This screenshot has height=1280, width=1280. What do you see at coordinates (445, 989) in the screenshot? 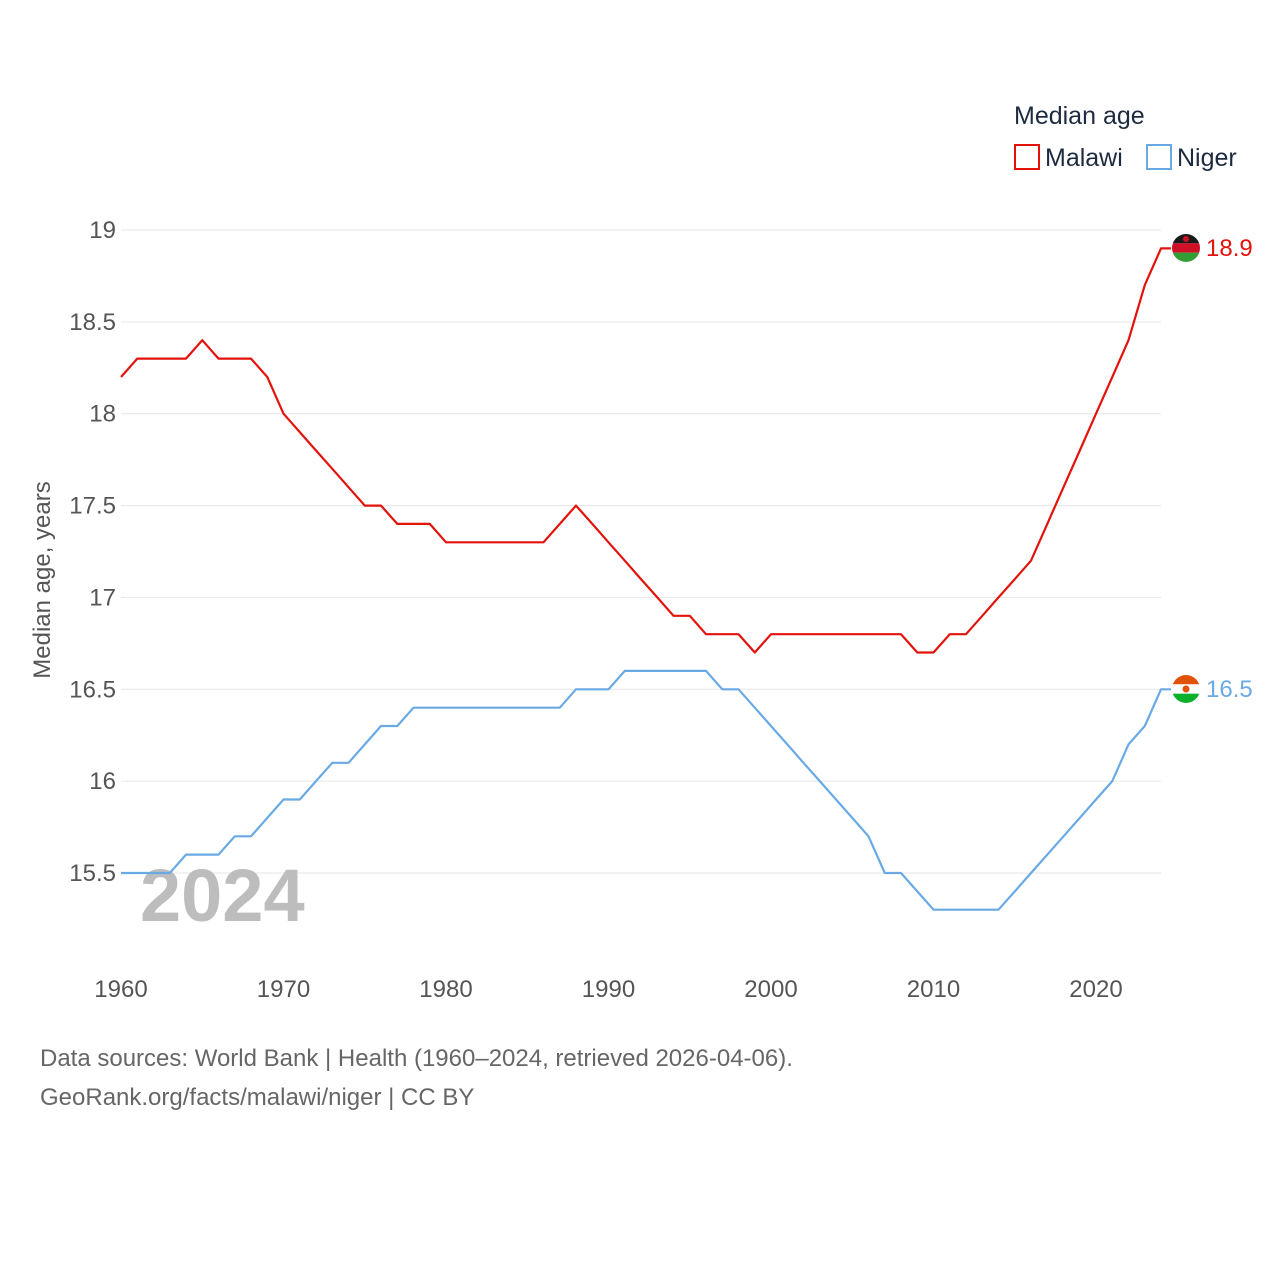
I see `x-tick-label: 1980` at bounding box center [445, 989].